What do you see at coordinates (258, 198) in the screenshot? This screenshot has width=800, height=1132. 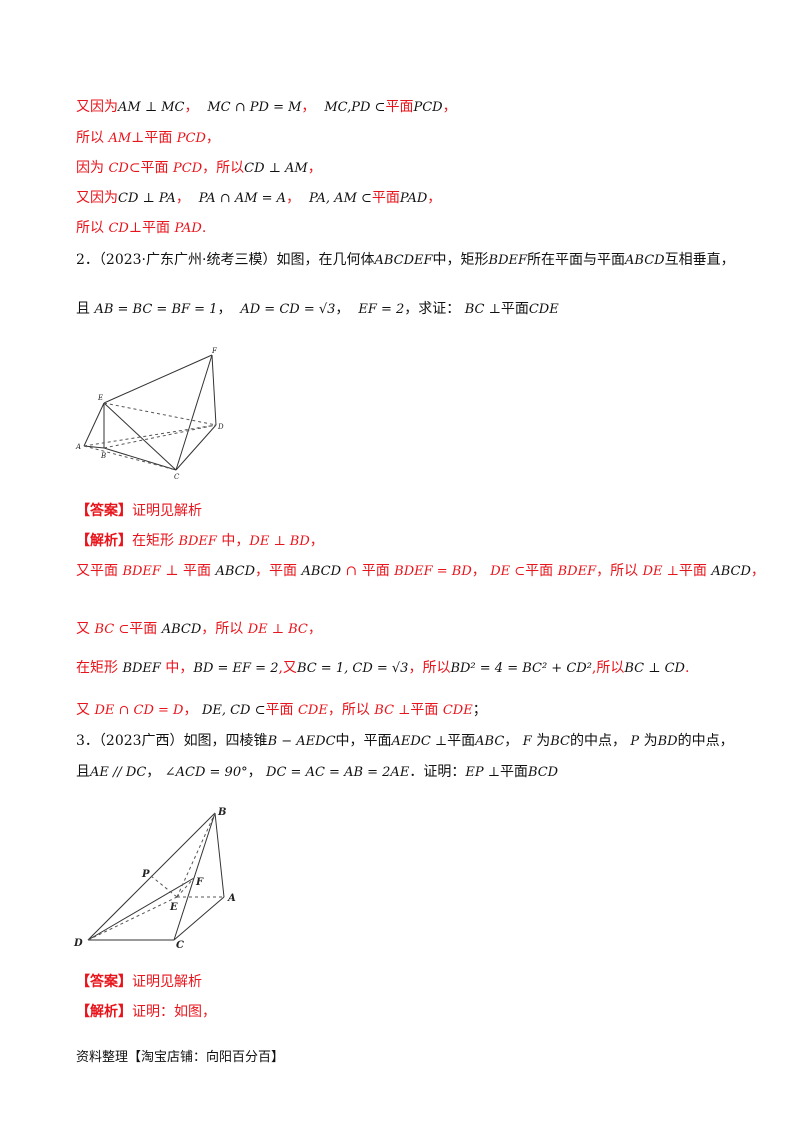 I see `proof-line-4: 又因为CD ⊥ PA， PA ∩ AM = A， PA, AM ⊂平面PAD，` at bounding box center [258, 198].